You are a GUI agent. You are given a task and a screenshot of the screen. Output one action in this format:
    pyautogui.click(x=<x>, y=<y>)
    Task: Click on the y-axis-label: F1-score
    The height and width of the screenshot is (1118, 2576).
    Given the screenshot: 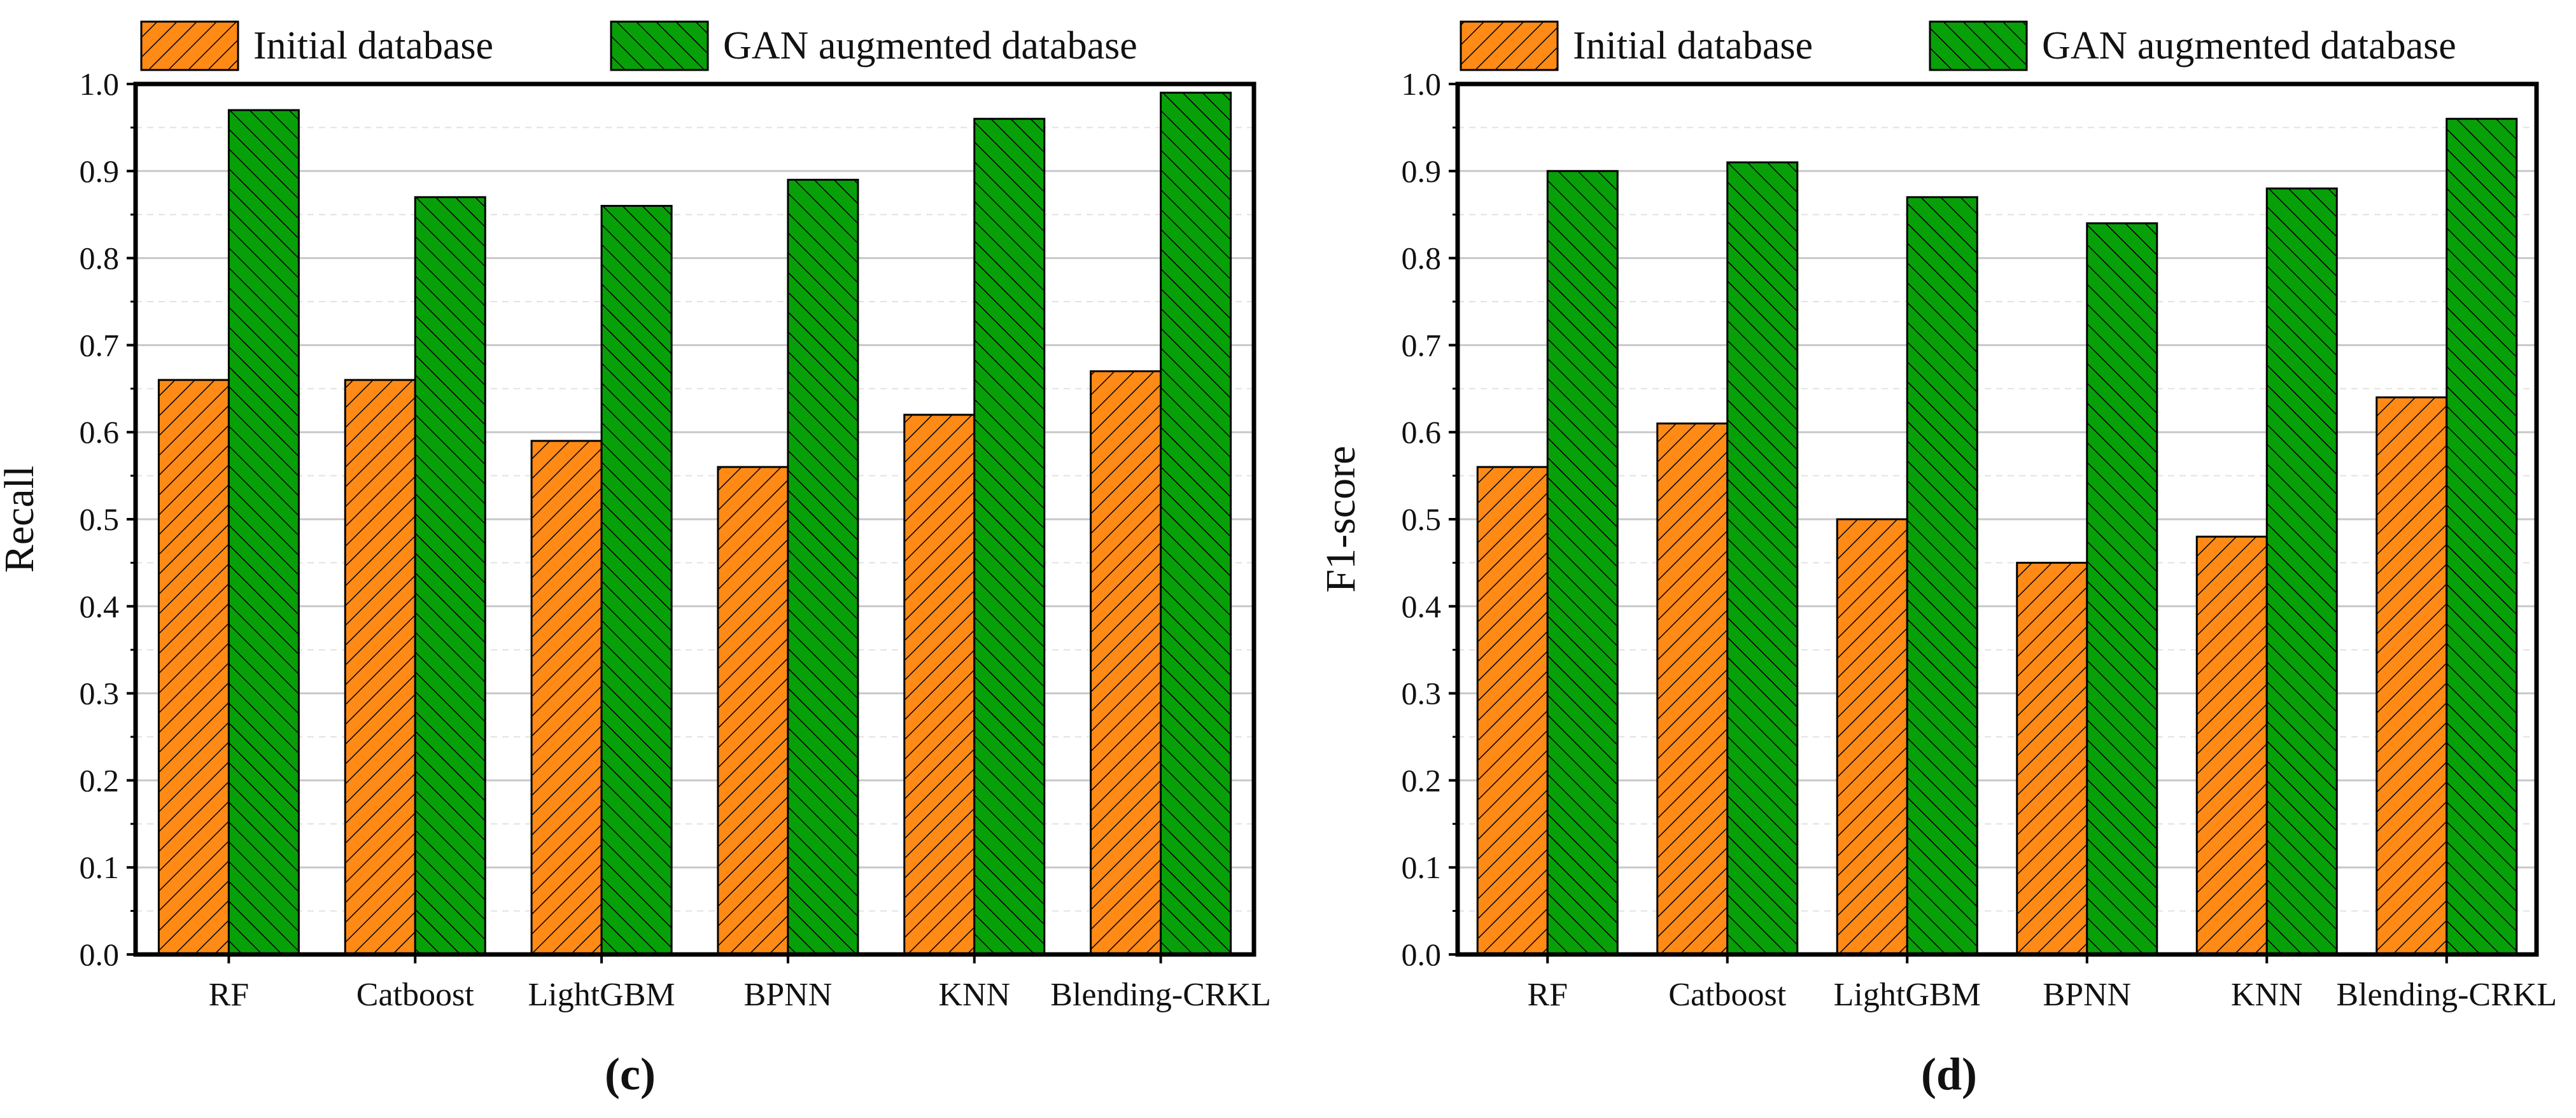 What is the action you would take?
    pyautogui.click(x=1341, y=519)
    